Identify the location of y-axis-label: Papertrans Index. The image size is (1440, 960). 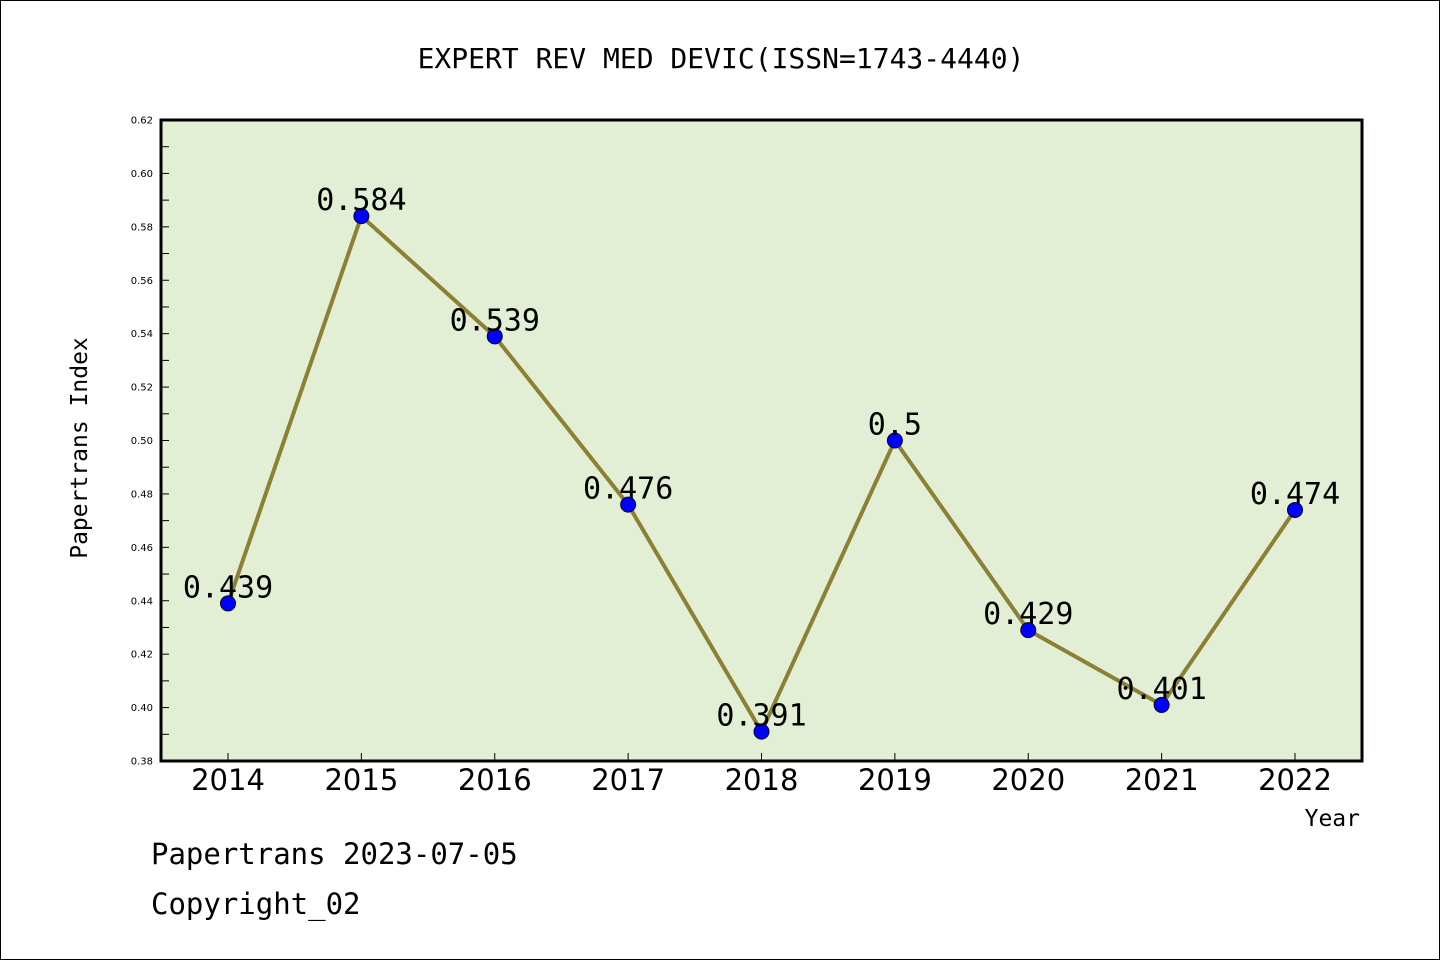
(80, 448).